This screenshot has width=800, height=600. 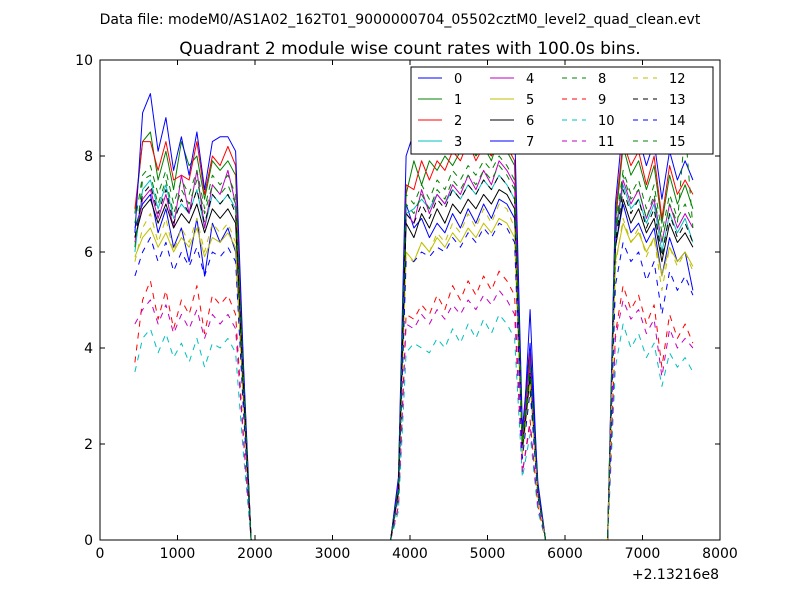 What do you see at coordinates (720, 554) in the screenshot?
I see `x-tick-label: 8000` at bounding box center [720, 554].